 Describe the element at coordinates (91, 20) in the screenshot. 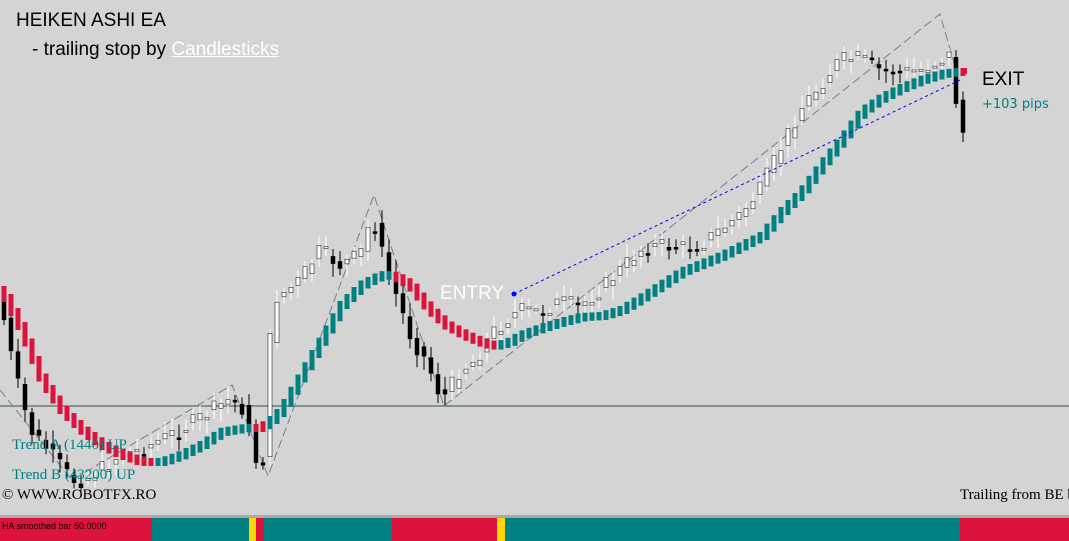

I see `chart-title: HEIKEN ASHI EA` at that location.